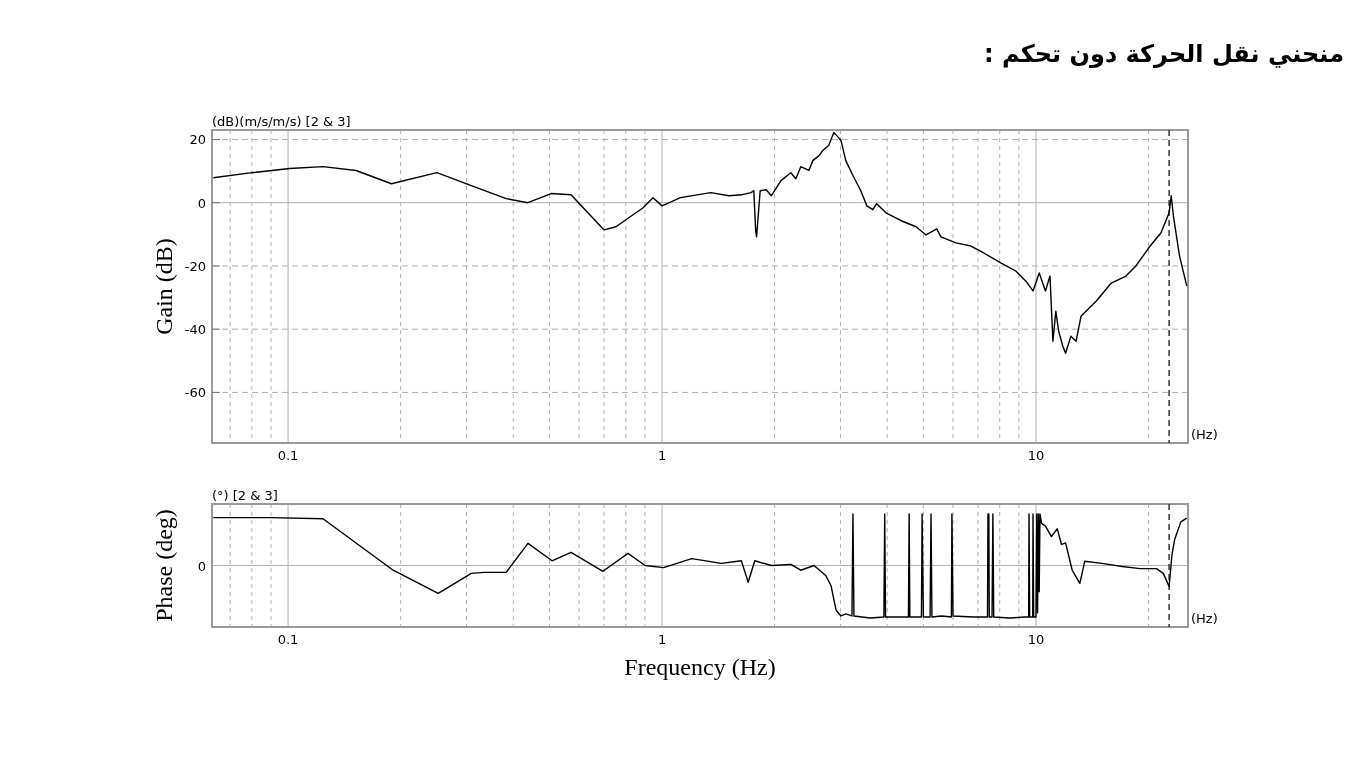 This screenshot has width=1366, height=768. I want to click on x-axis-title: Frequency (Hz), so click(700, 667).